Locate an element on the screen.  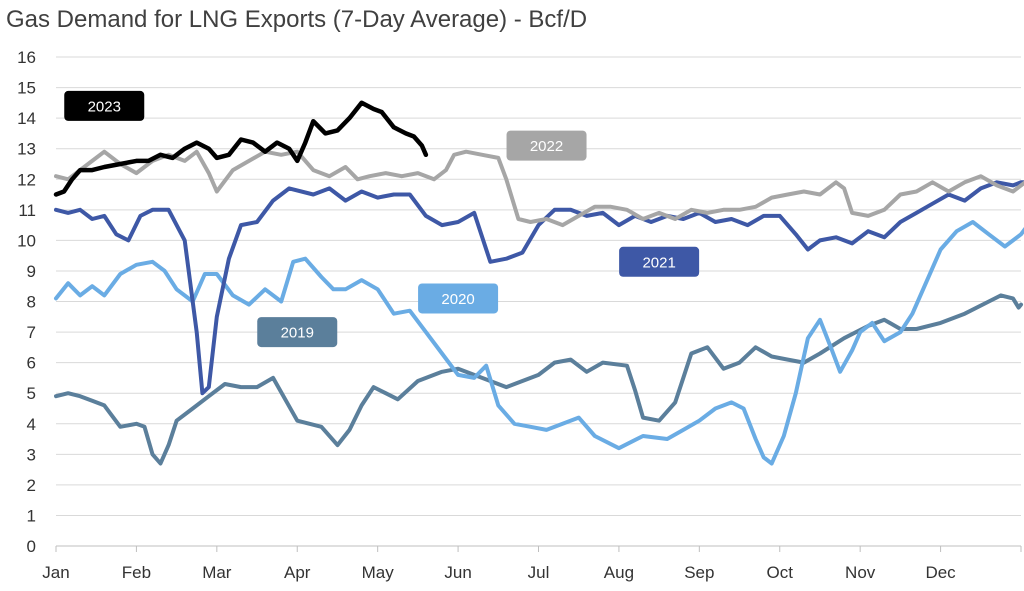
series-label-text: 2020 is located at coordinates (457, 299).